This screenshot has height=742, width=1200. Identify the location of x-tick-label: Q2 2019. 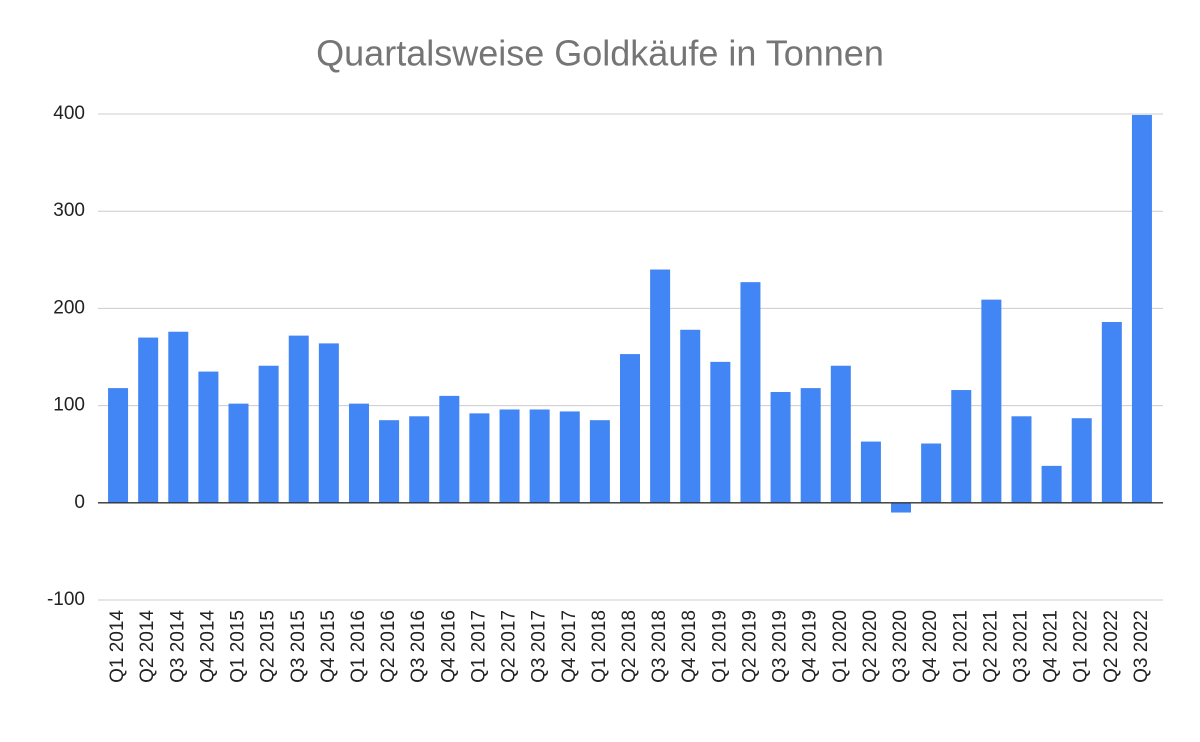
(749, 646).